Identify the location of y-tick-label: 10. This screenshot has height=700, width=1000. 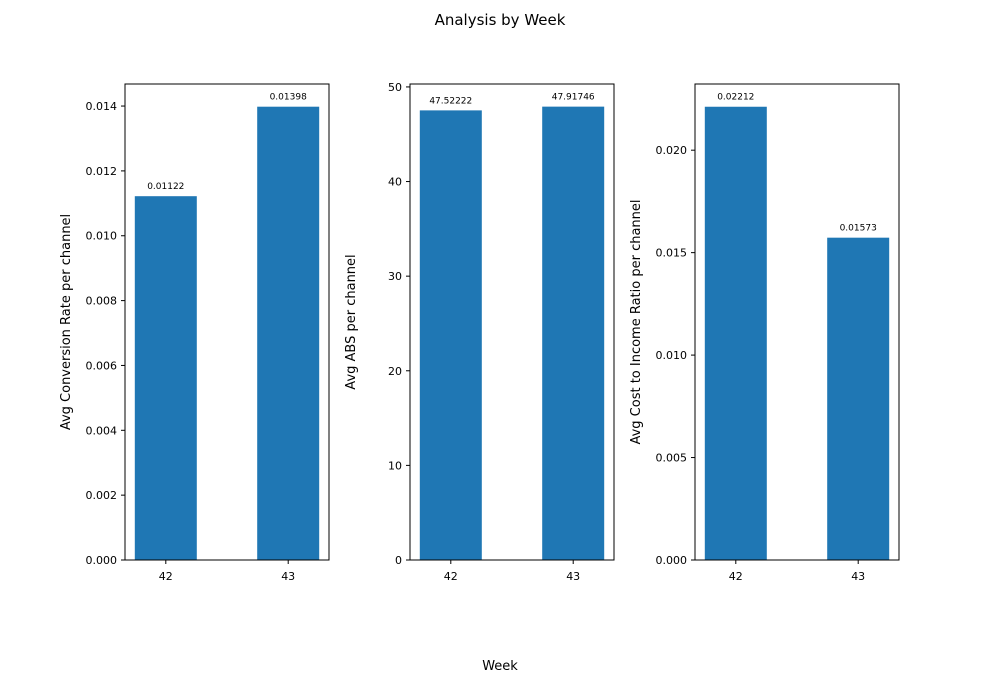
(395, 465).